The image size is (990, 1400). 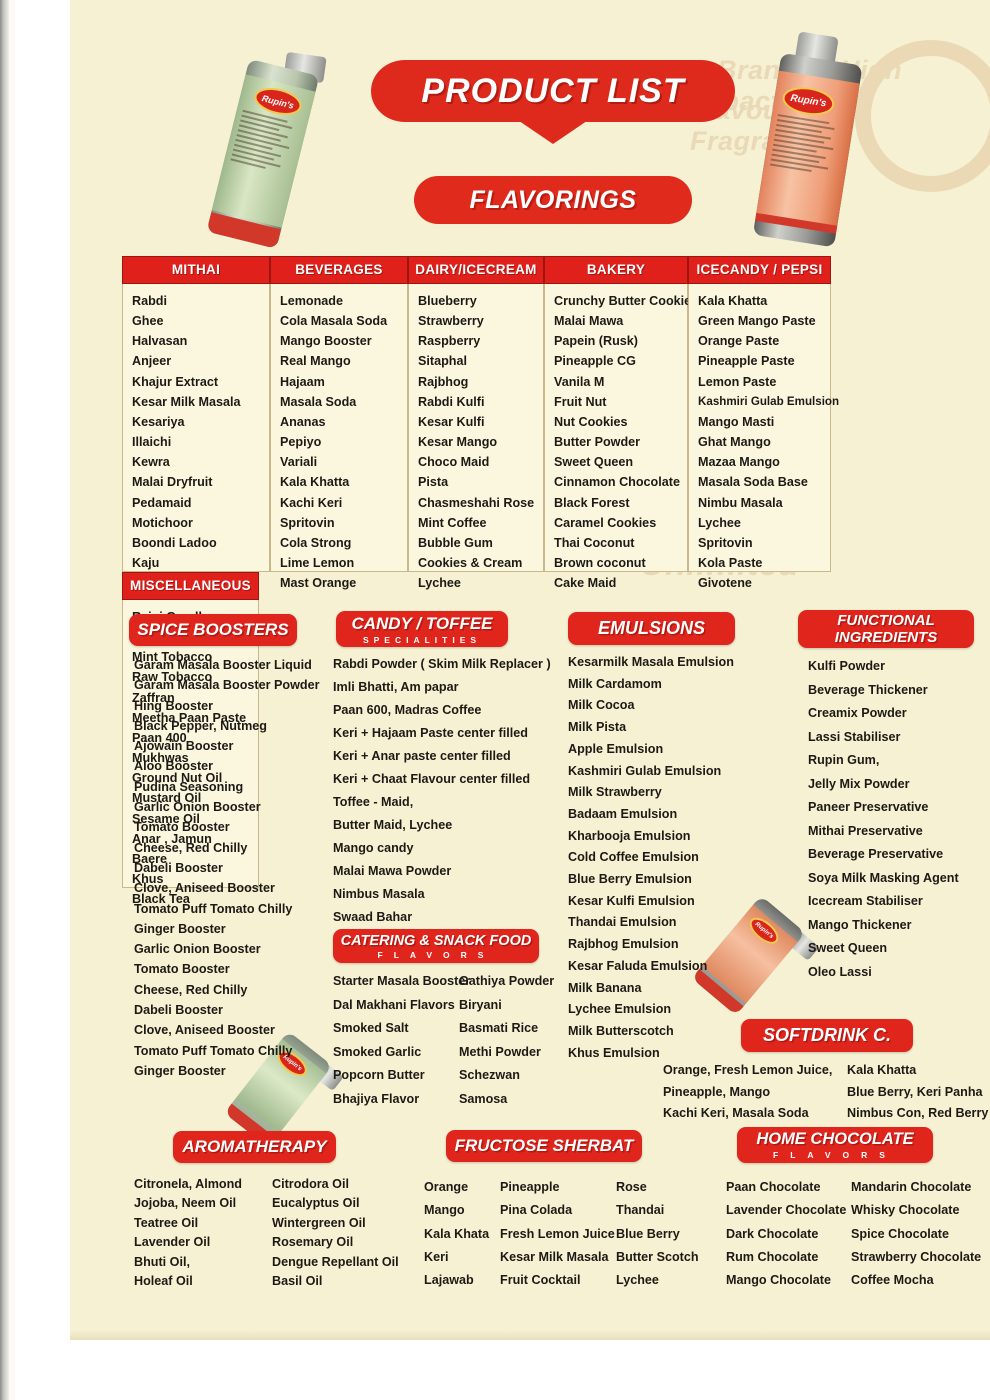 What do you see at coordinates (310, 1184) in the screenshot?
I see `list-item: Citrodora Oil` at bounding box center [310, 1184].